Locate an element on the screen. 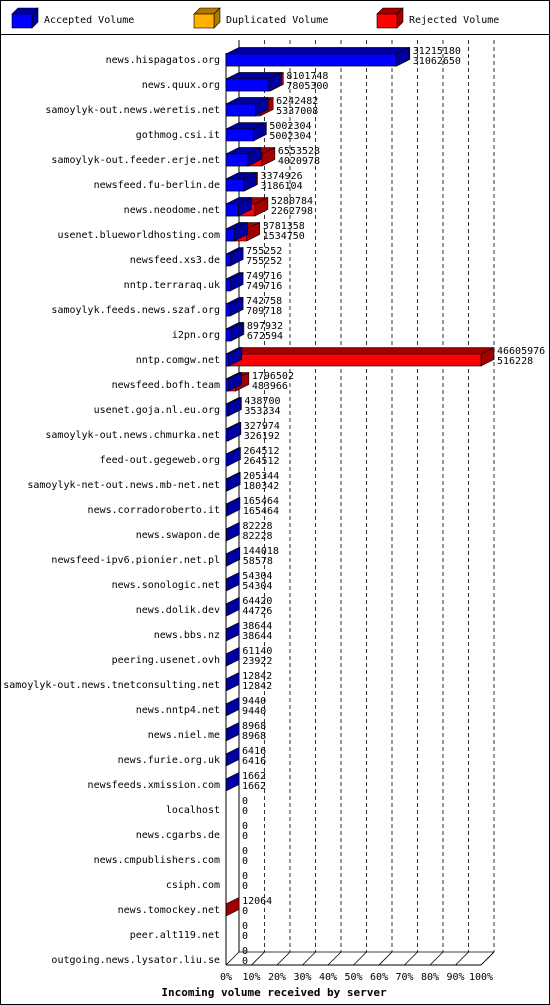 Image resolution: width=550 pixels, height=1005 pixels. total-value-label: 1662 is located at coordinates (254, 776).